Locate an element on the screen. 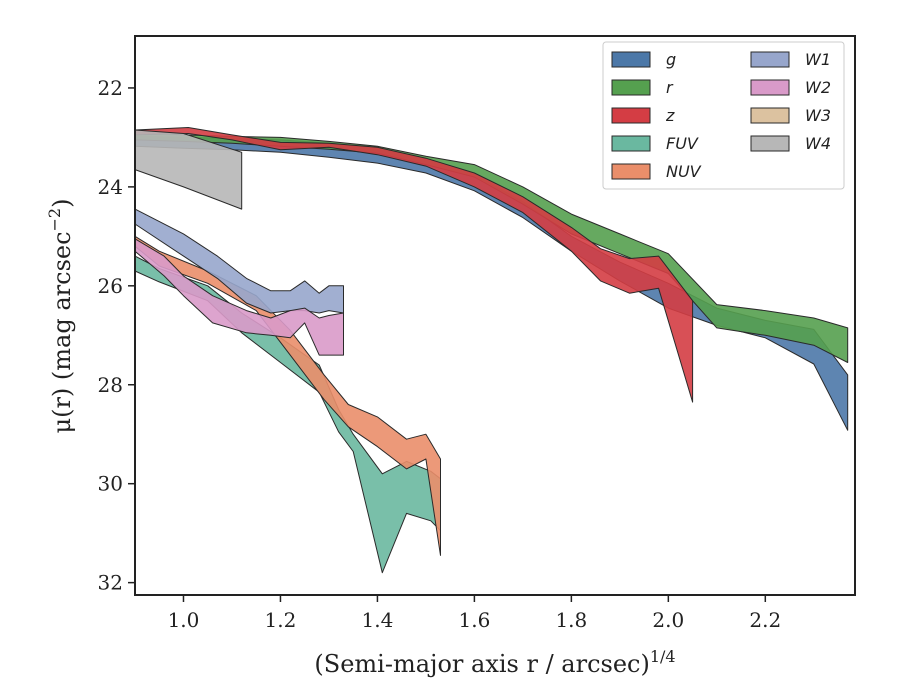  legend-label-z: z is located at coordinates (670, 115).